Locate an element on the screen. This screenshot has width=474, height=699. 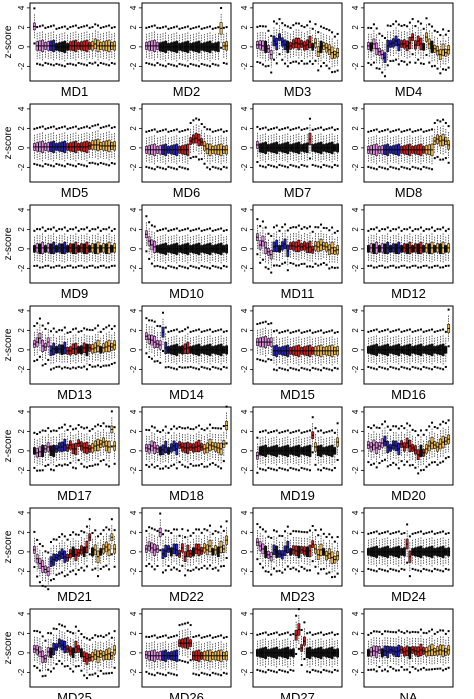
panel-title: MD18 is located at coordinates (186, 495).